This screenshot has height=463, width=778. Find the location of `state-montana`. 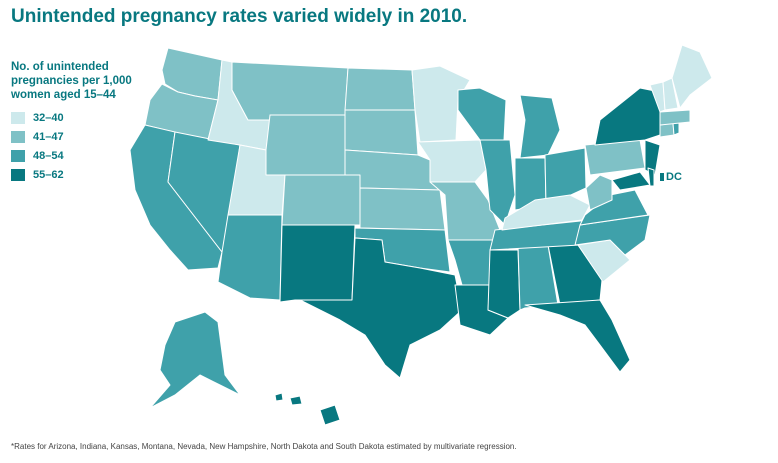

state-montana is located at coordinates (290, 91).